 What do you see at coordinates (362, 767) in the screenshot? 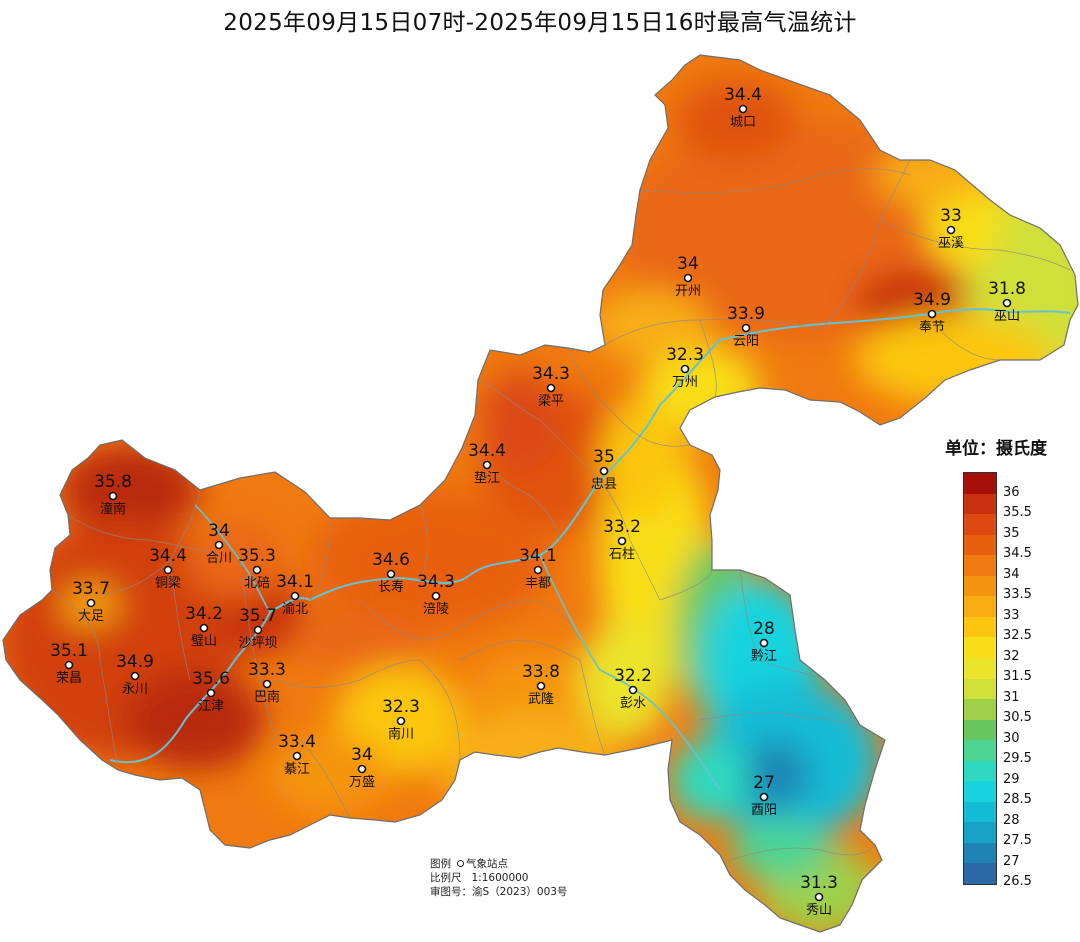
I see `station-marker: 34 万盛` at bounding box center [362, 767].